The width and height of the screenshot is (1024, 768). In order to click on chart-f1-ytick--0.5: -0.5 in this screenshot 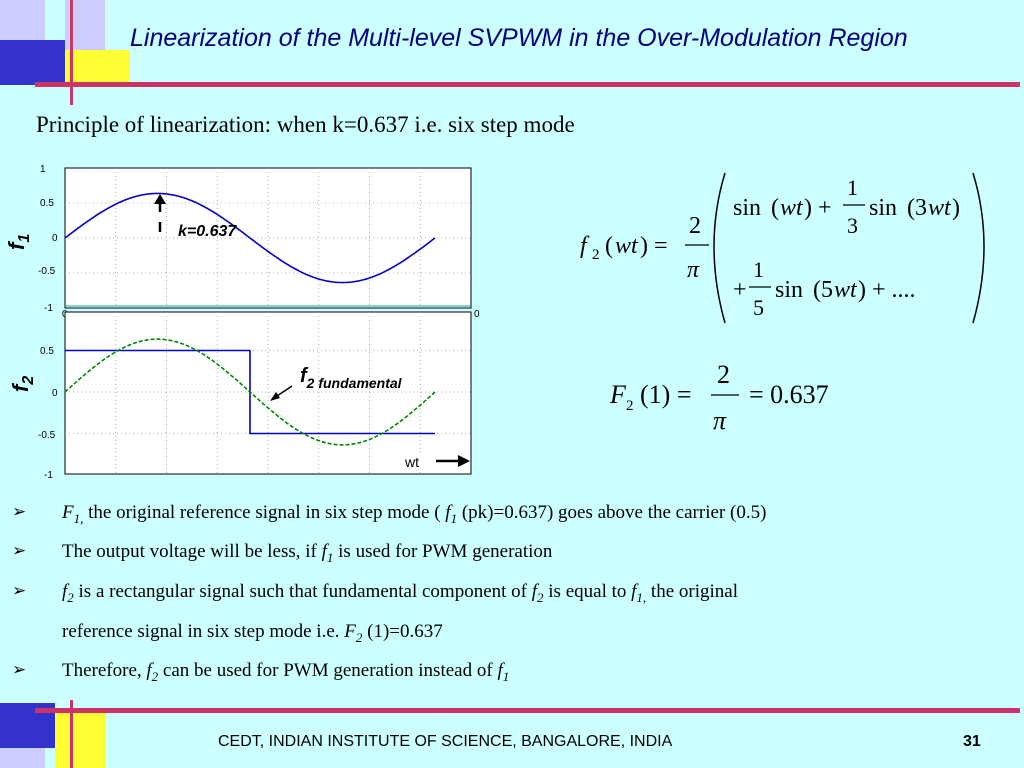, I will do `click(47, 271)`.